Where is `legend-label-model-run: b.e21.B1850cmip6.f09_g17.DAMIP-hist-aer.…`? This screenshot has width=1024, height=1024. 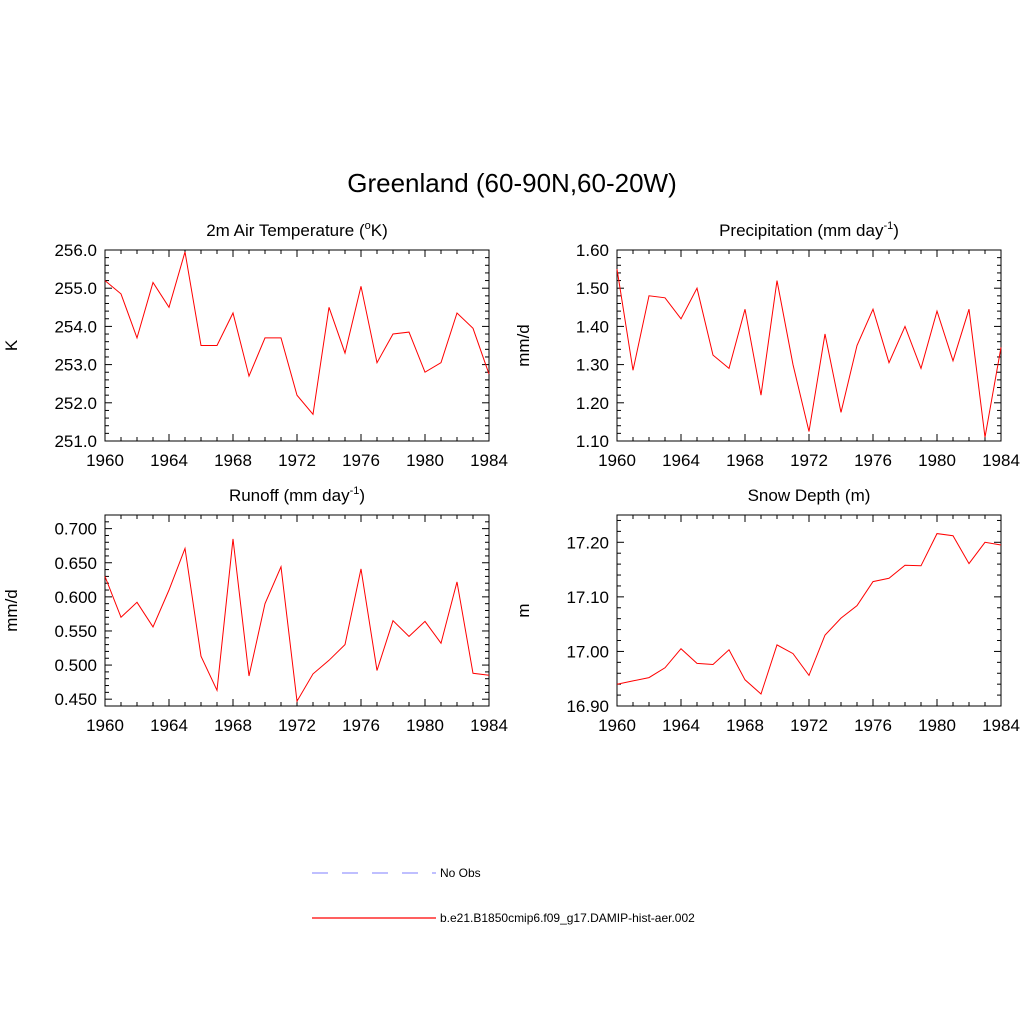
legend-label-model-run: b.e21.B1850cmip6.f09_g17.DAMIP-hist-aer.… is located at coordinates (567, 918).